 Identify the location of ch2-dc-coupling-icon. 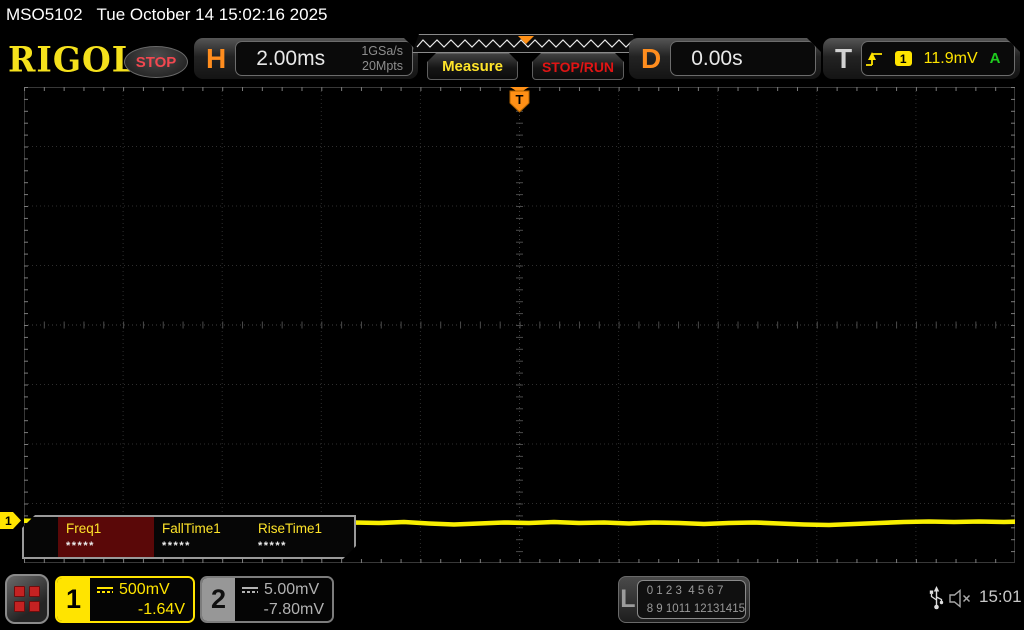
(250, 589).